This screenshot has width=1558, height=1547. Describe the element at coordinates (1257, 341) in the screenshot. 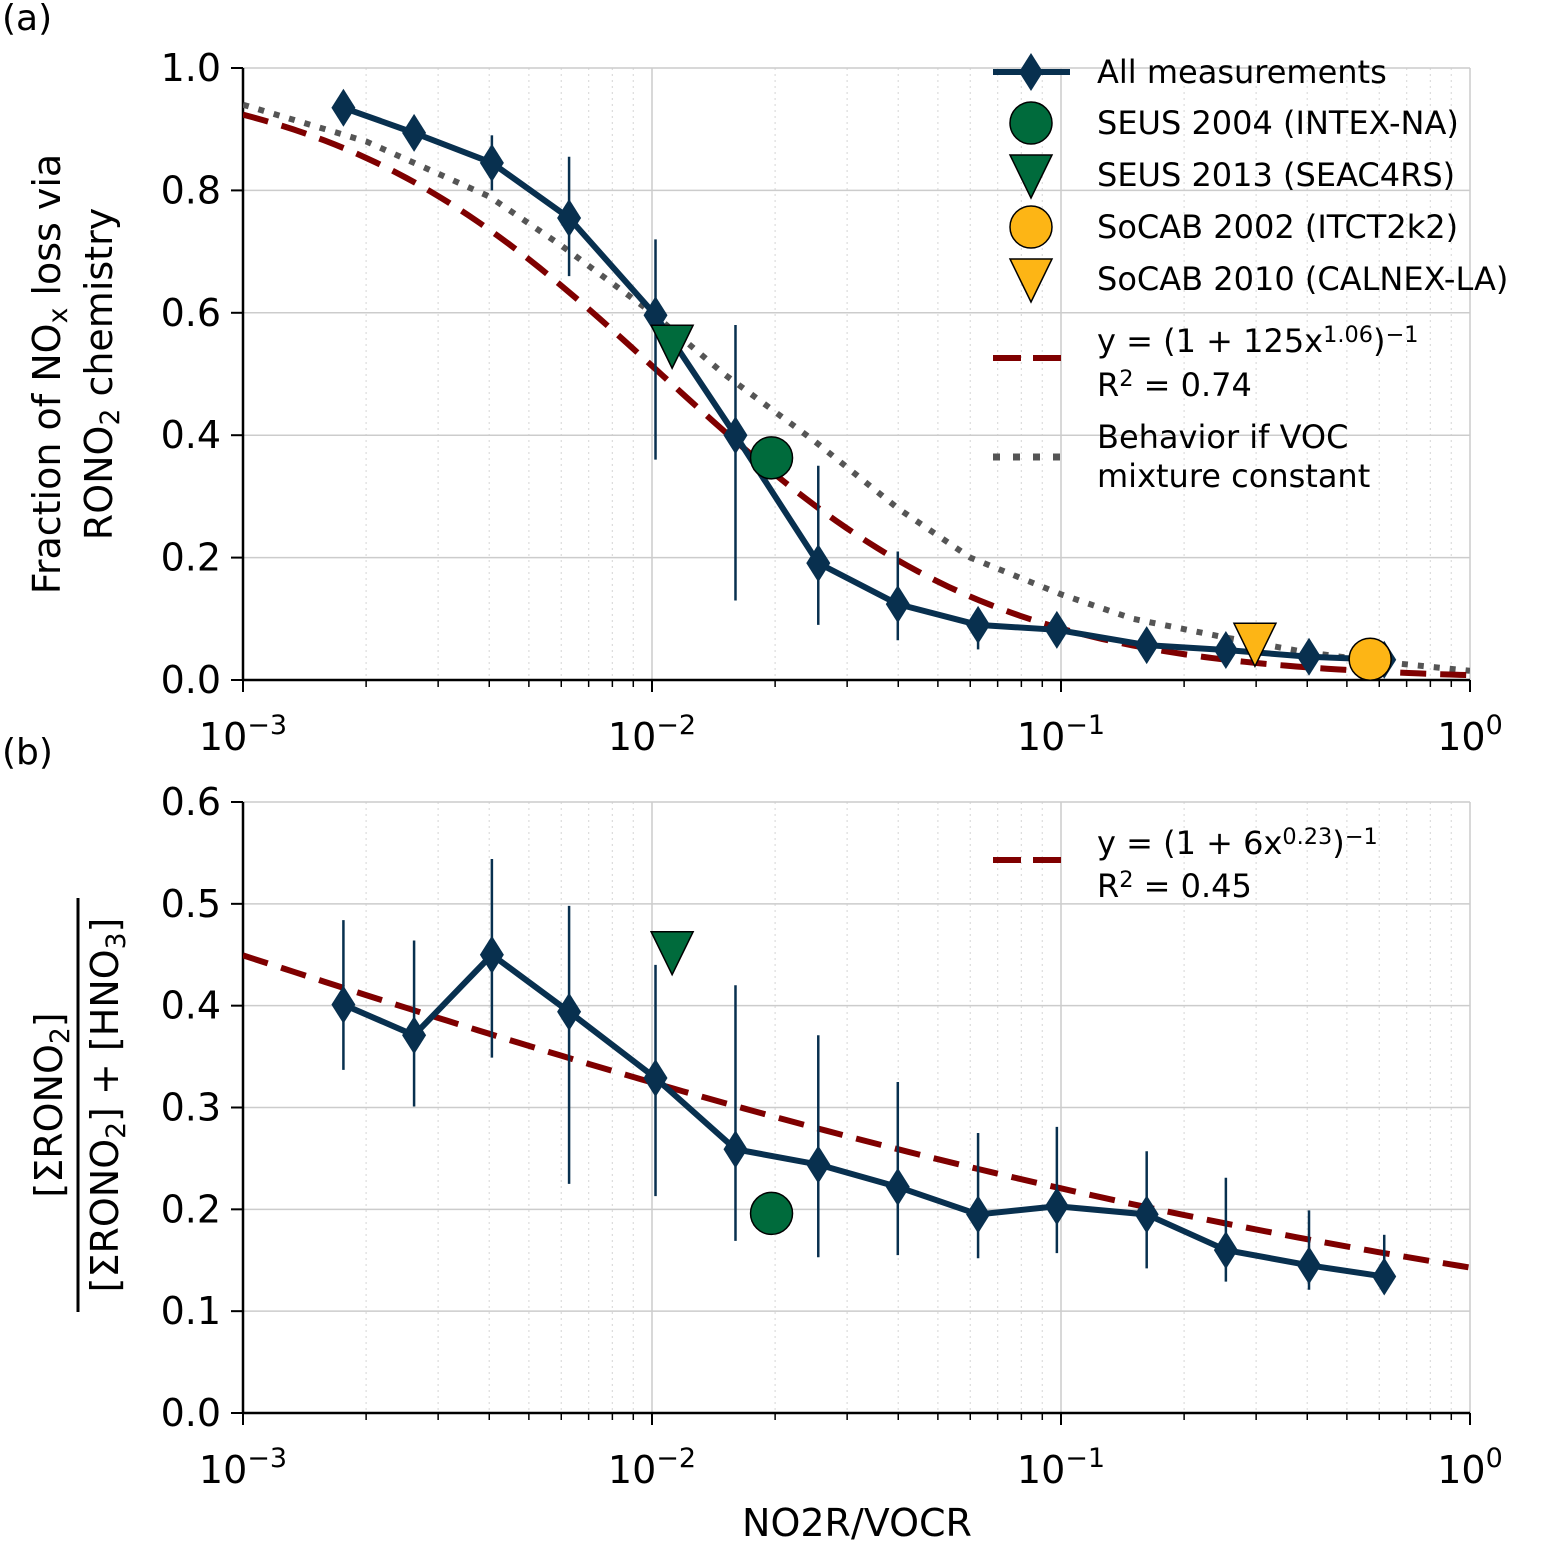

I see `legend-label-fit: y = (1 + 125x1.06)−1` at that location.